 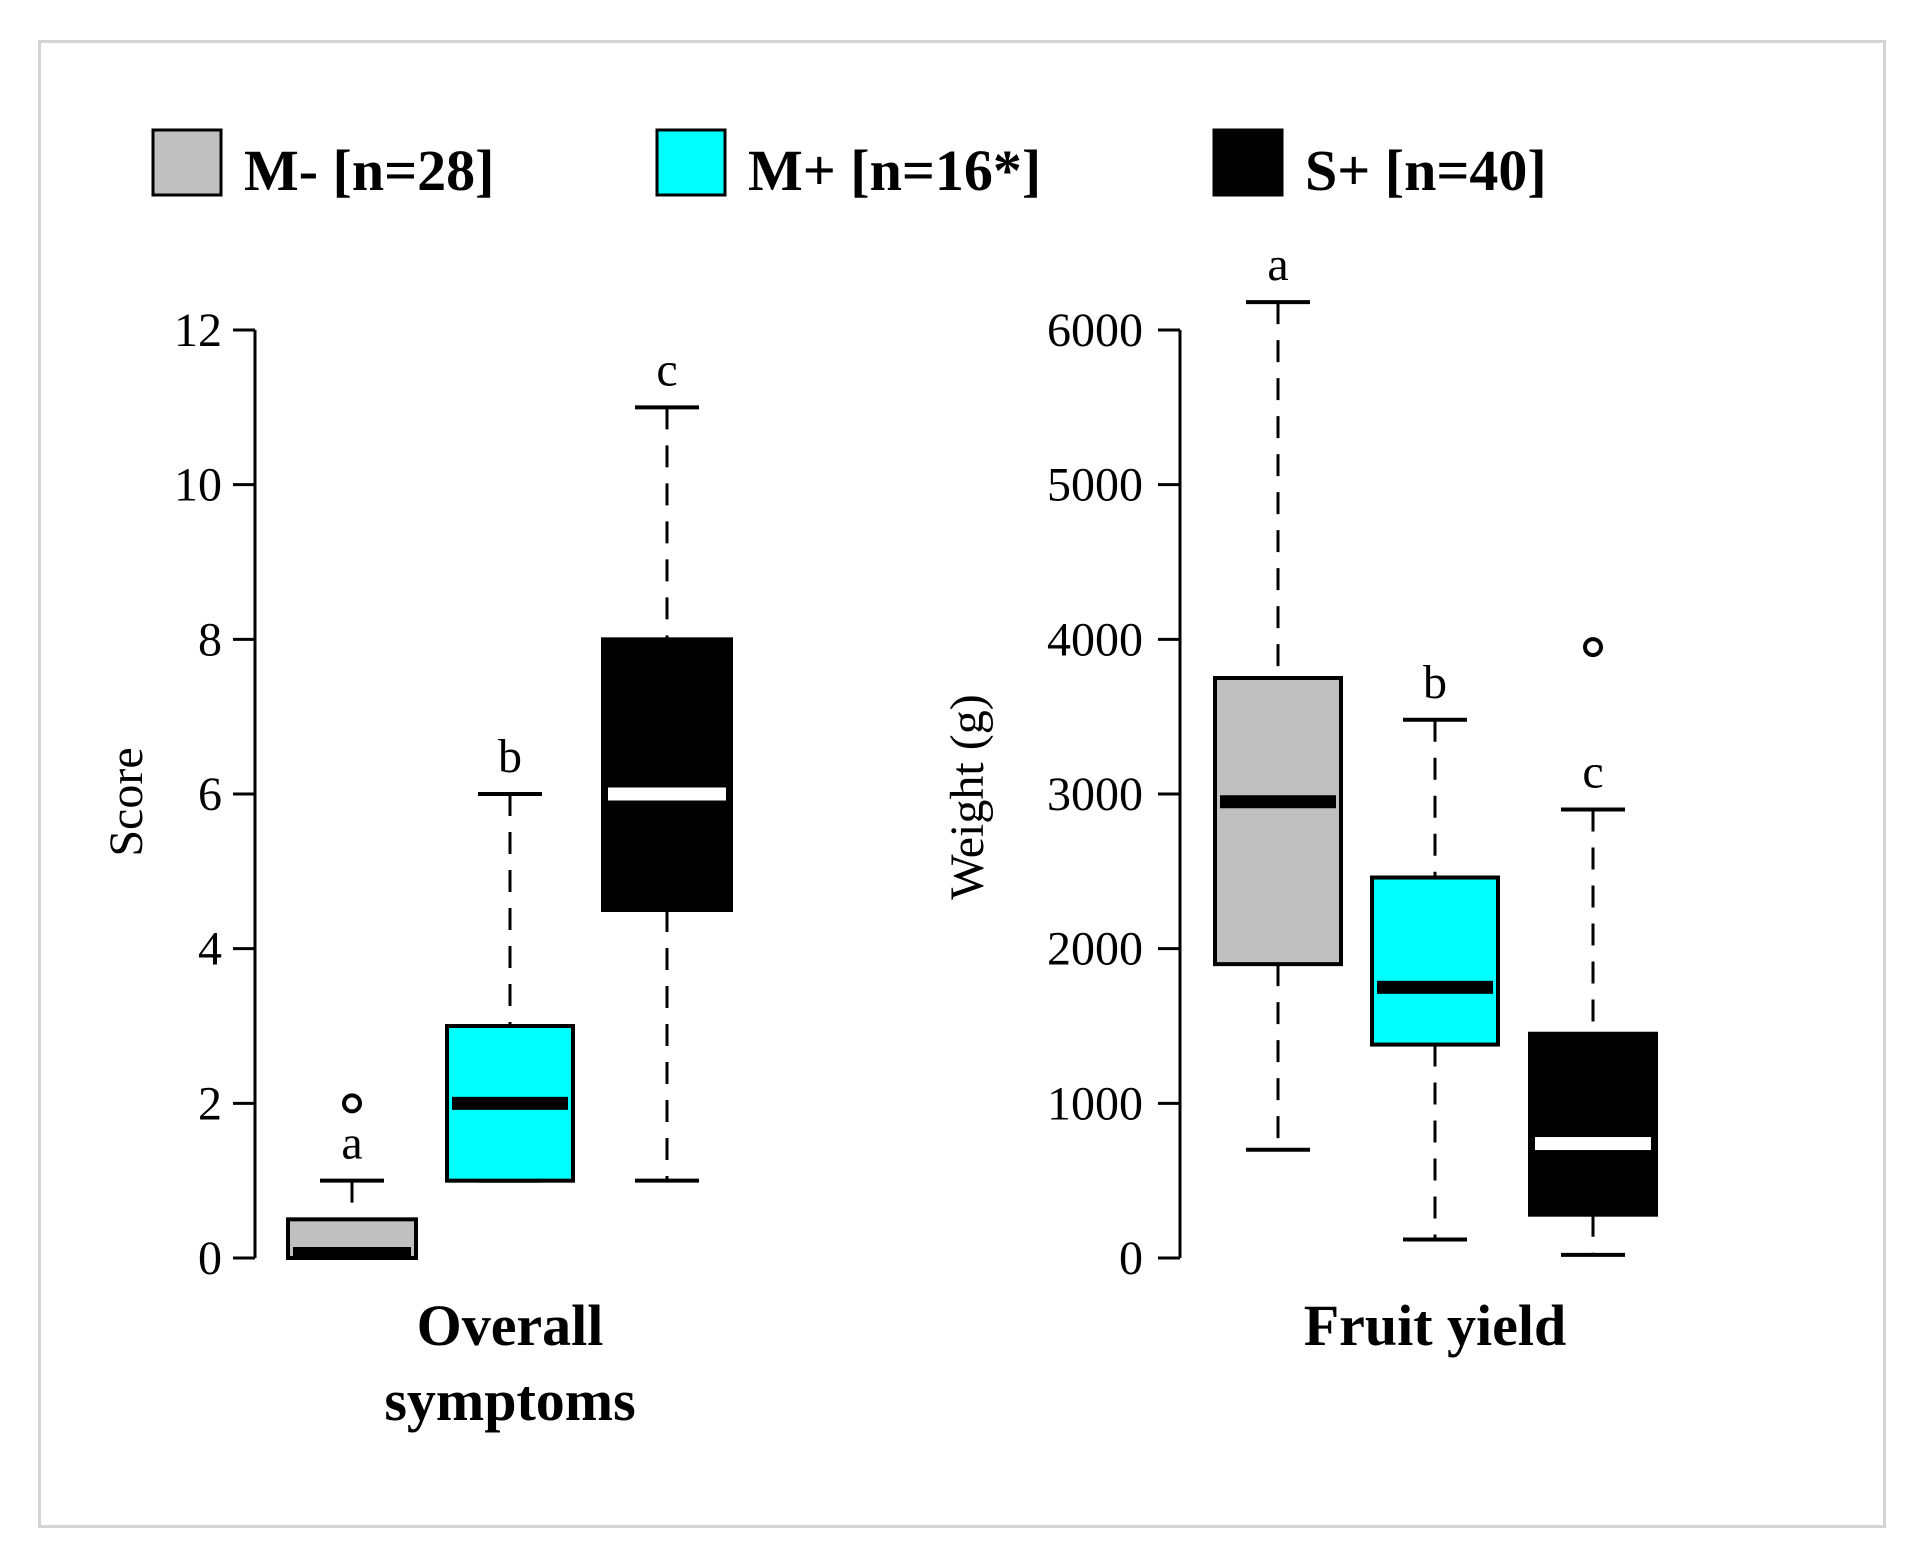 I want to click on legend-label-s-plus: S+ [n=40], so click(x=1426, y=170).